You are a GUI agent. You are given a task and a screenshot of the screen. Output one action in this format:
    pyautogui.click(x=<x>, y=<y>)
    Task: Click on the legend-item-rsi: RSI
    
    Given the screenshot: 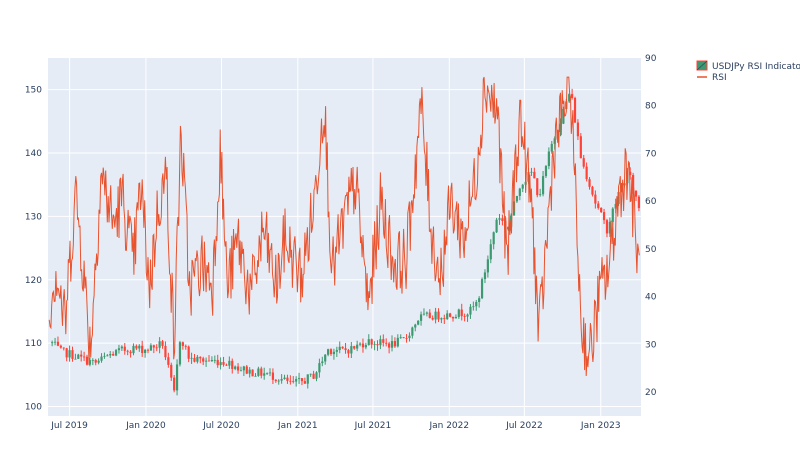 What is the action you would take?
    pyautogui.click(x=712, y=78)
    